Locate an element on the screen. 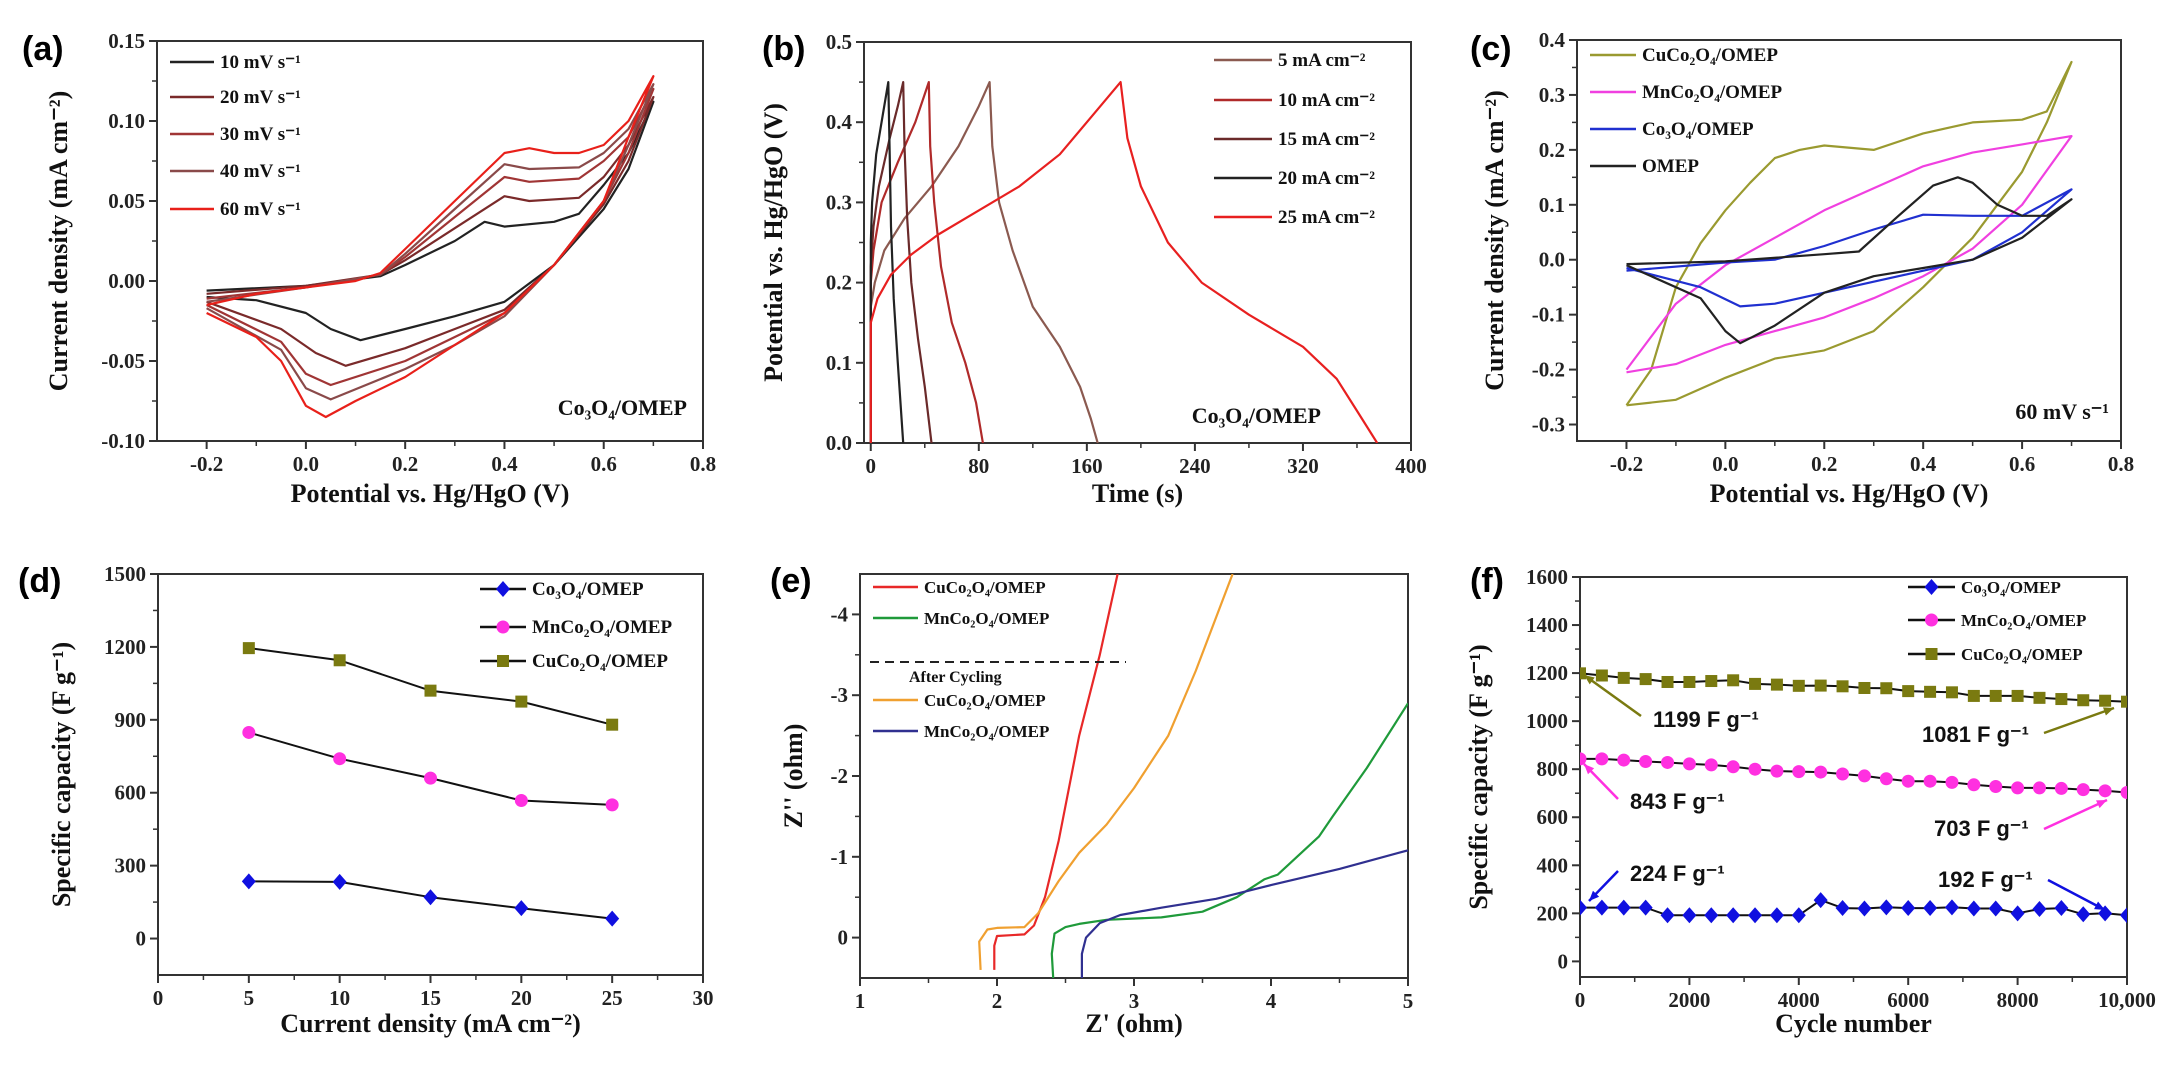  legend-label: 30 mV s⁻¹ is located at coordinates (260, 134).